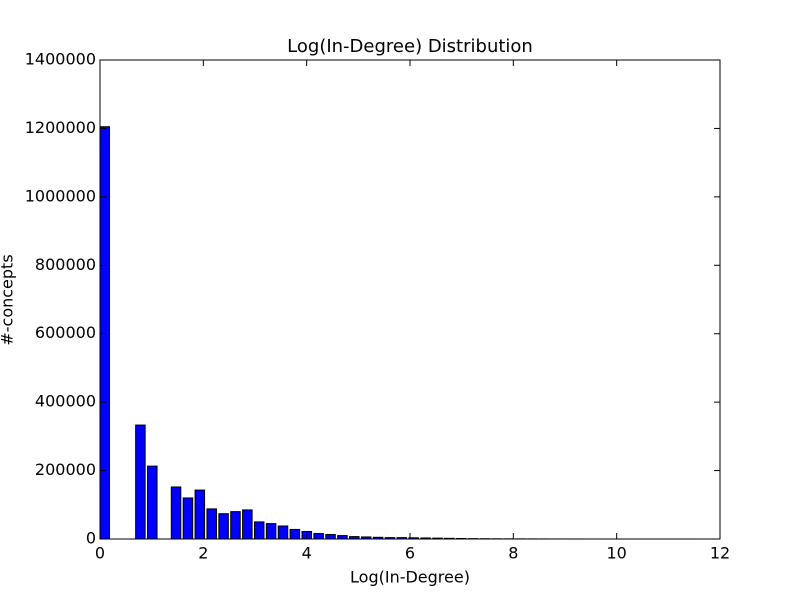  What do you see at coordinates (60, 127) in the screenshot?
I see `y-tick-label: 1200000` at bounding box center [60, 127].